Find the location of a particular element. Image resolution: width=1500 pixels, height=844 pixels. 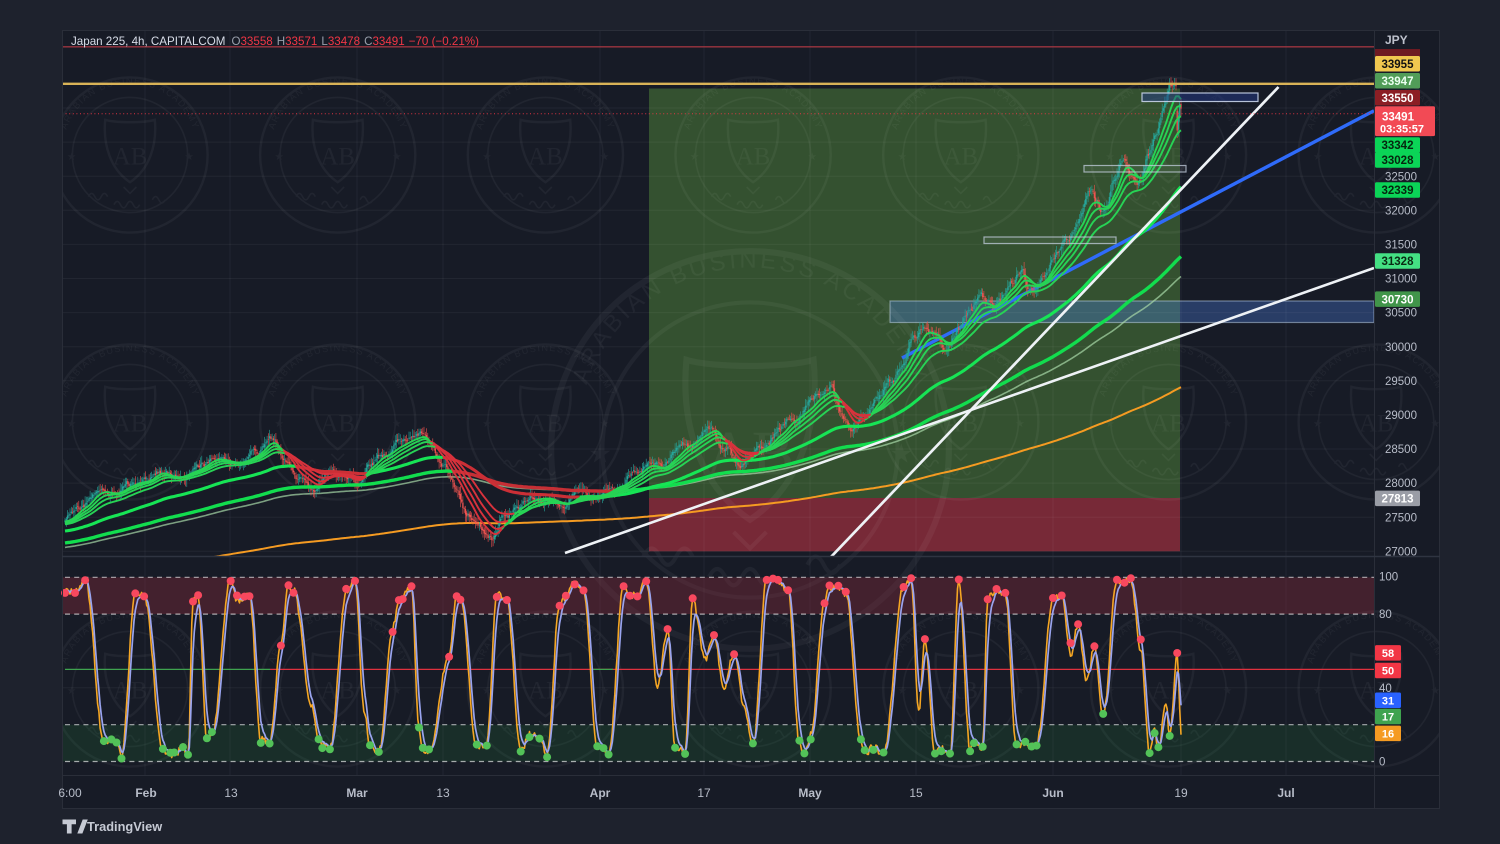

svg-text: 32500 is located at coordinates (1401, 177).